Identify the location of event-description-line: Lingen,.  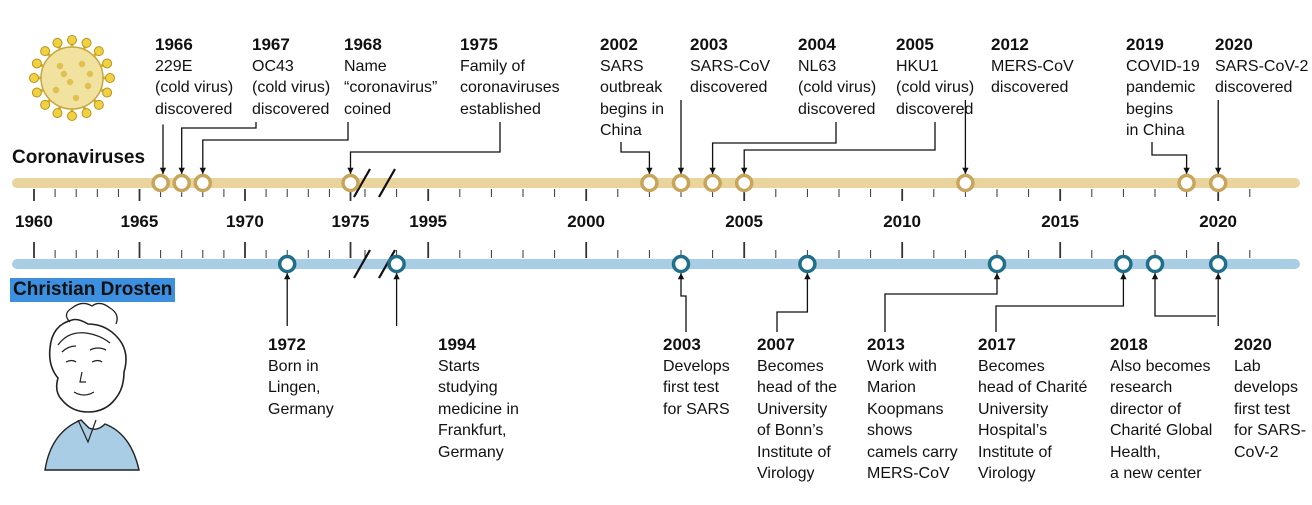
(294, 387).